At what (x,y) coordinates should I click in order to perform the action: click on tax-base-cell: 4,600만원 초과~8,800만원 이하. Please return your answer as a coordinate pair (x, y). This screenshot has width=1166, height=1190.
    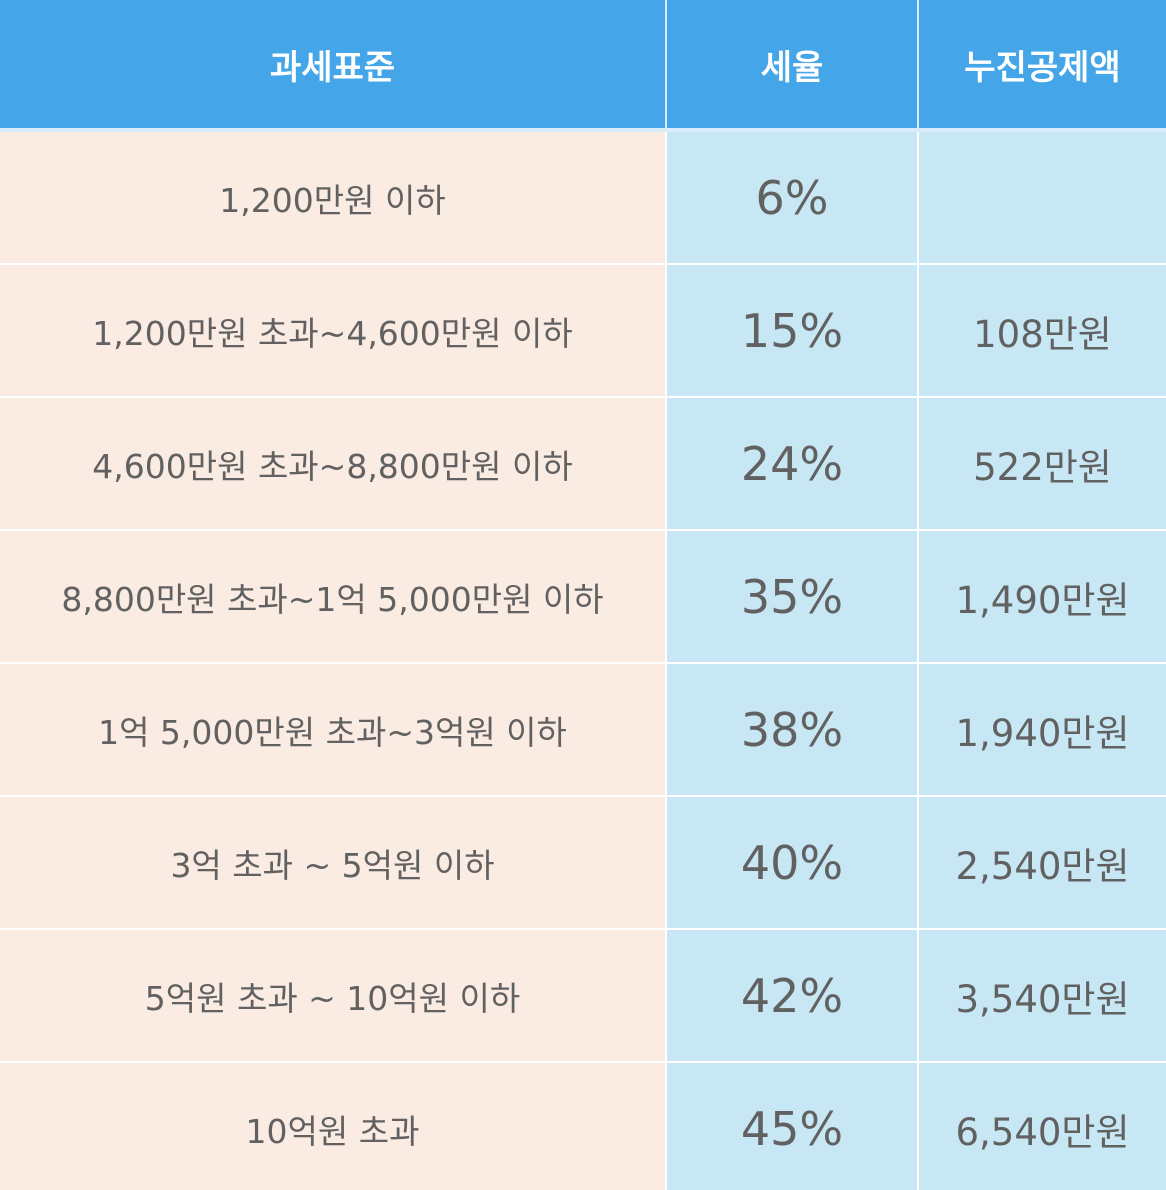
    Looking at the image, I should click on (333, 464).